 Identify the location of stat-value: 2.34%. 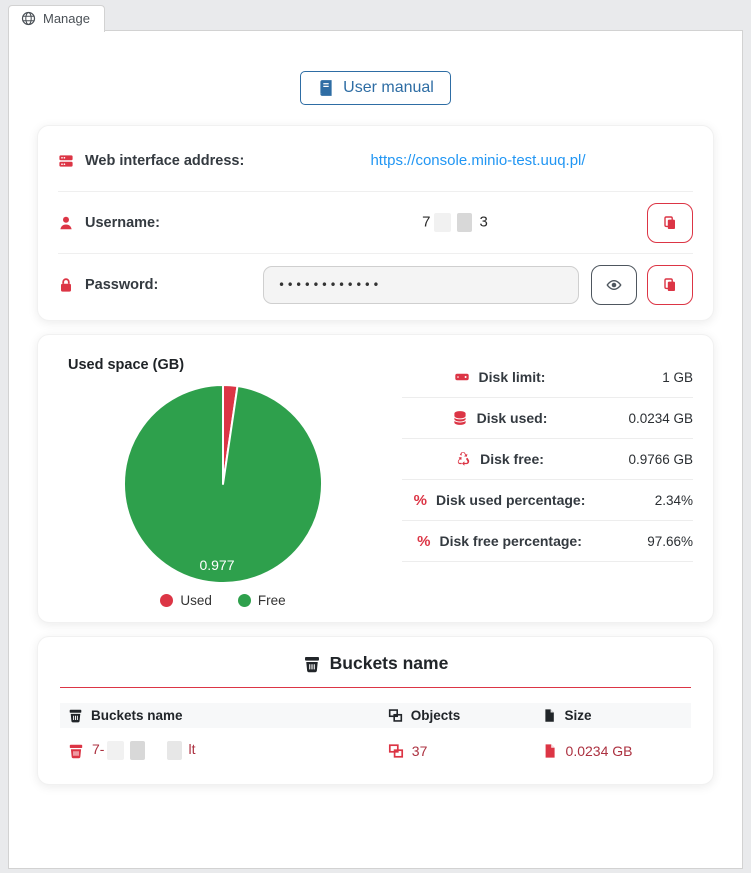
(673, 500).